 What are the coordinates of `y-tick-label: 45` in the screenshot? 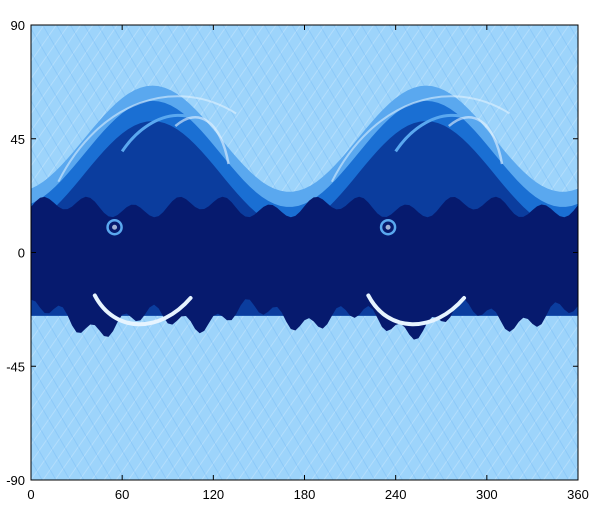 It's located at (18, 139).